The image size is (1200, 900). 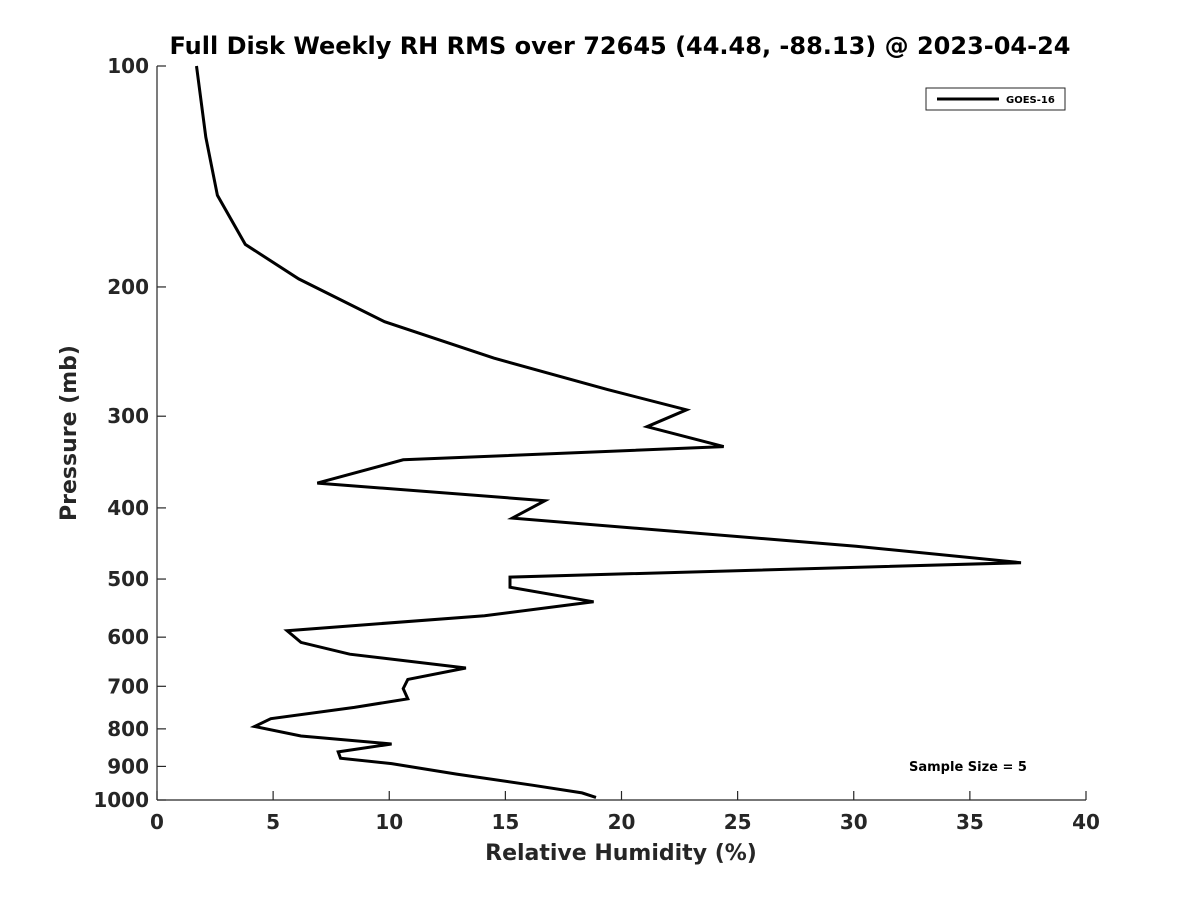 What do you see at coordinates (995, 99) in the screenshot?
I see `legend: GOES-16` at bounding box center [995, 99].